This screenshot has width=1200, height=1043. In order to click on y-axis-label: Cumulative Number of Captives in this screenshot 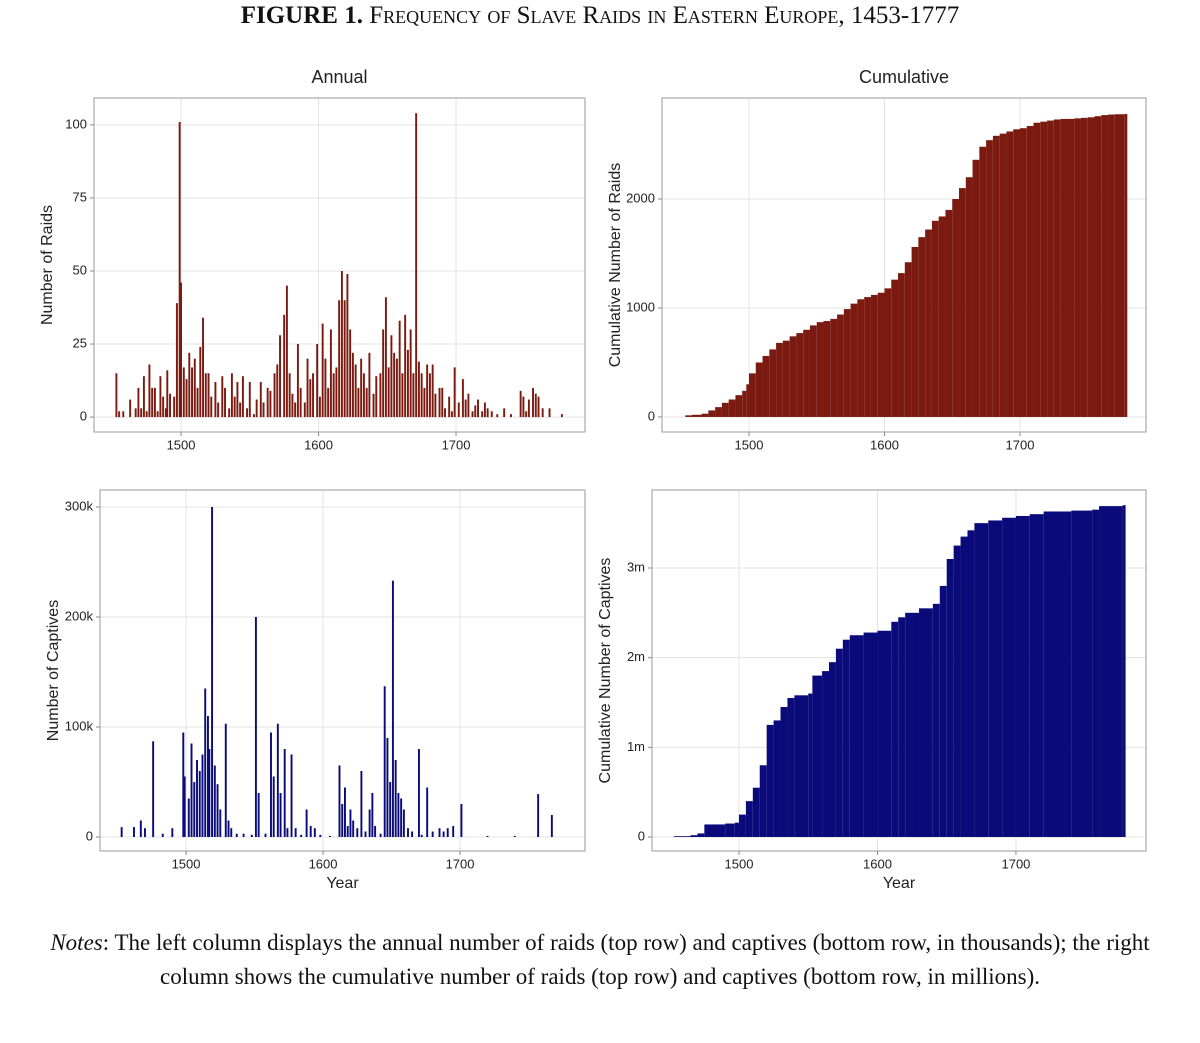, I will do `click(605, 671)`.